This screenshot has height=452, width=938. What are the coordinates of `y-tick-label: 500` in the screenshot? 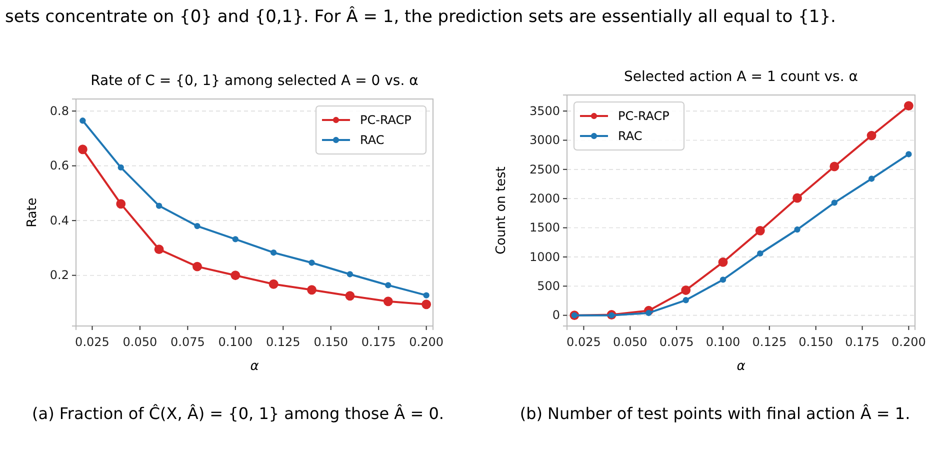 It's located at (548, 285).